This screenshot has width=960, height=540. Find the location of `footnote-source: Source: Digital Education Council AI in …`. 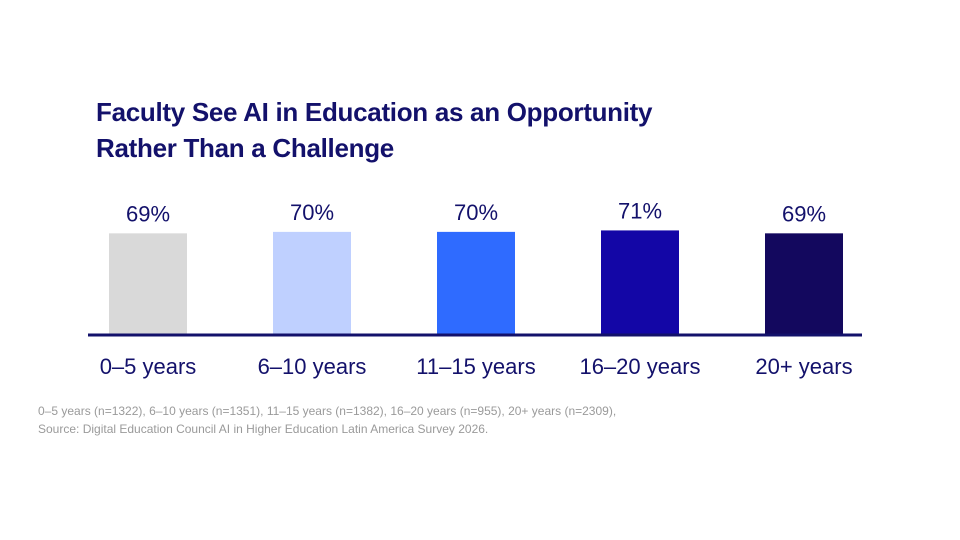

footnote-source: Source: Digital Education Council AI in … is located at coordinates (263, 429).